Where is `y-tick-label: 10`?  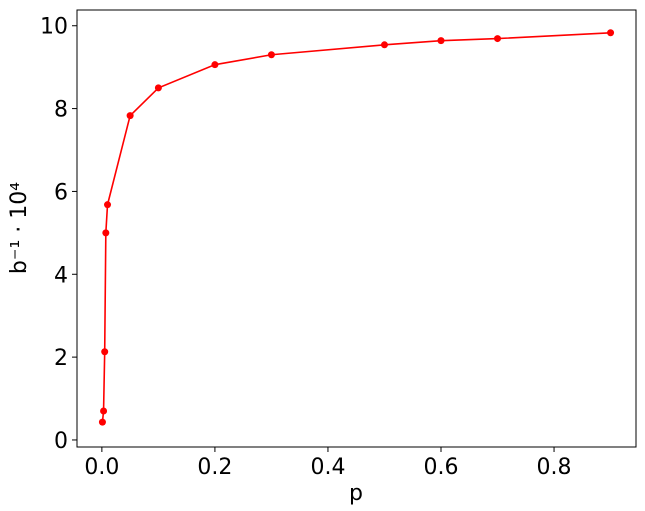
y-tick-label: 10 is located at coordinates (54, 27).